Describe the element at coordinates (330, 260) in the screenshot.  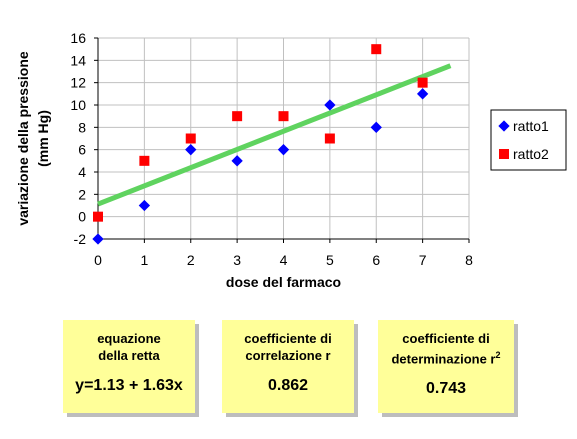
I see `x-tick-label: 5` at that location.